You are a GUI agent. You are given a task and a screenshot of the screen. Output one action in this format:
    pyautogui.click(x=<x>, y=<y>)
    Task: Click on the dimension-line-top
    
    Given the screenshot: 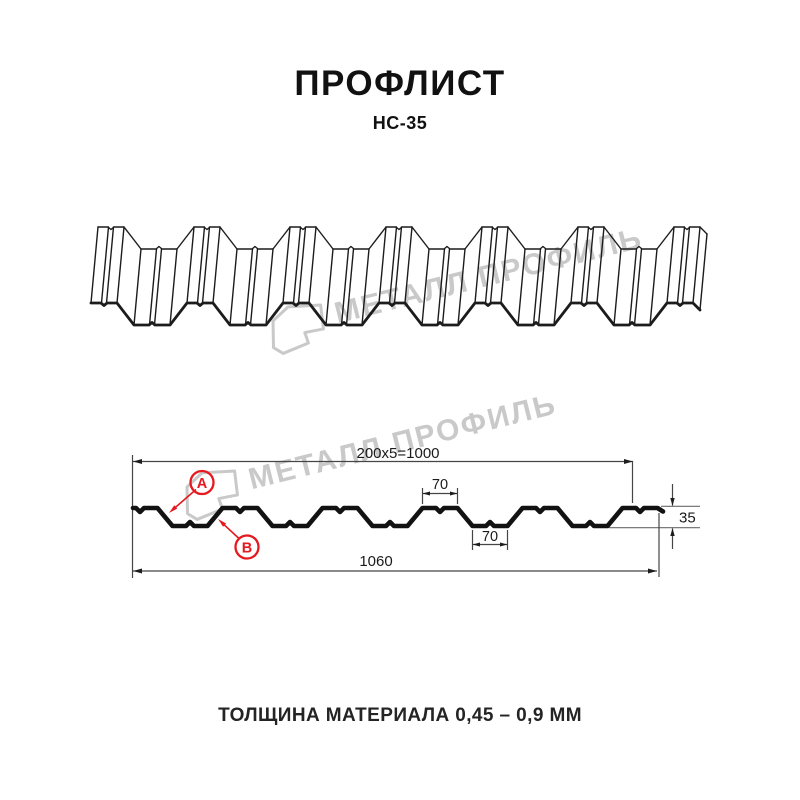 What is the action you would take?
    pyautogui.click(x=383, y=481)
    